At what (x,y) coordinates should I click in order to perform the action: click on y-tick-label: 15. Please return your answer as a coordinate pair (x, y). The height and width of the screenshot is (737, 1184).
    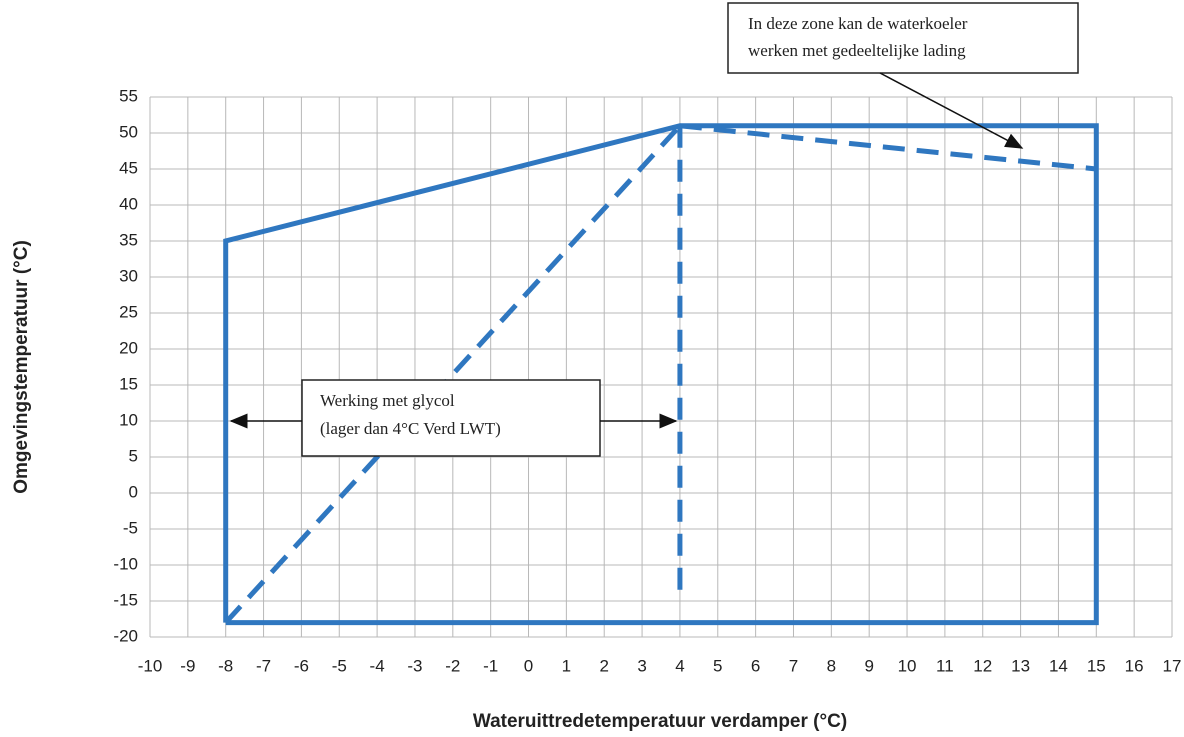
    Looking at the image, I should click on (128, 383).